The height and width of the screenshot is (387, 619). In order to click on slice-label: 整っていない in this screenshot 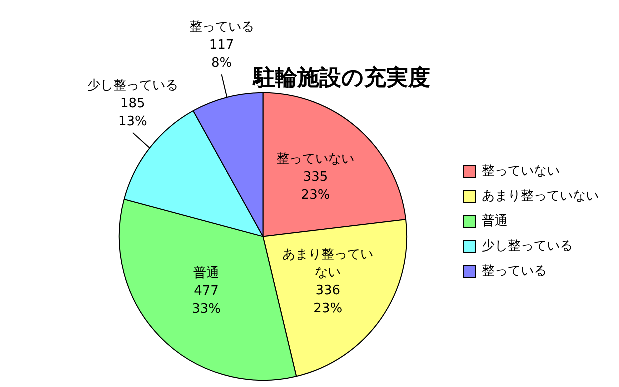, I will do `click(315, 159)`.